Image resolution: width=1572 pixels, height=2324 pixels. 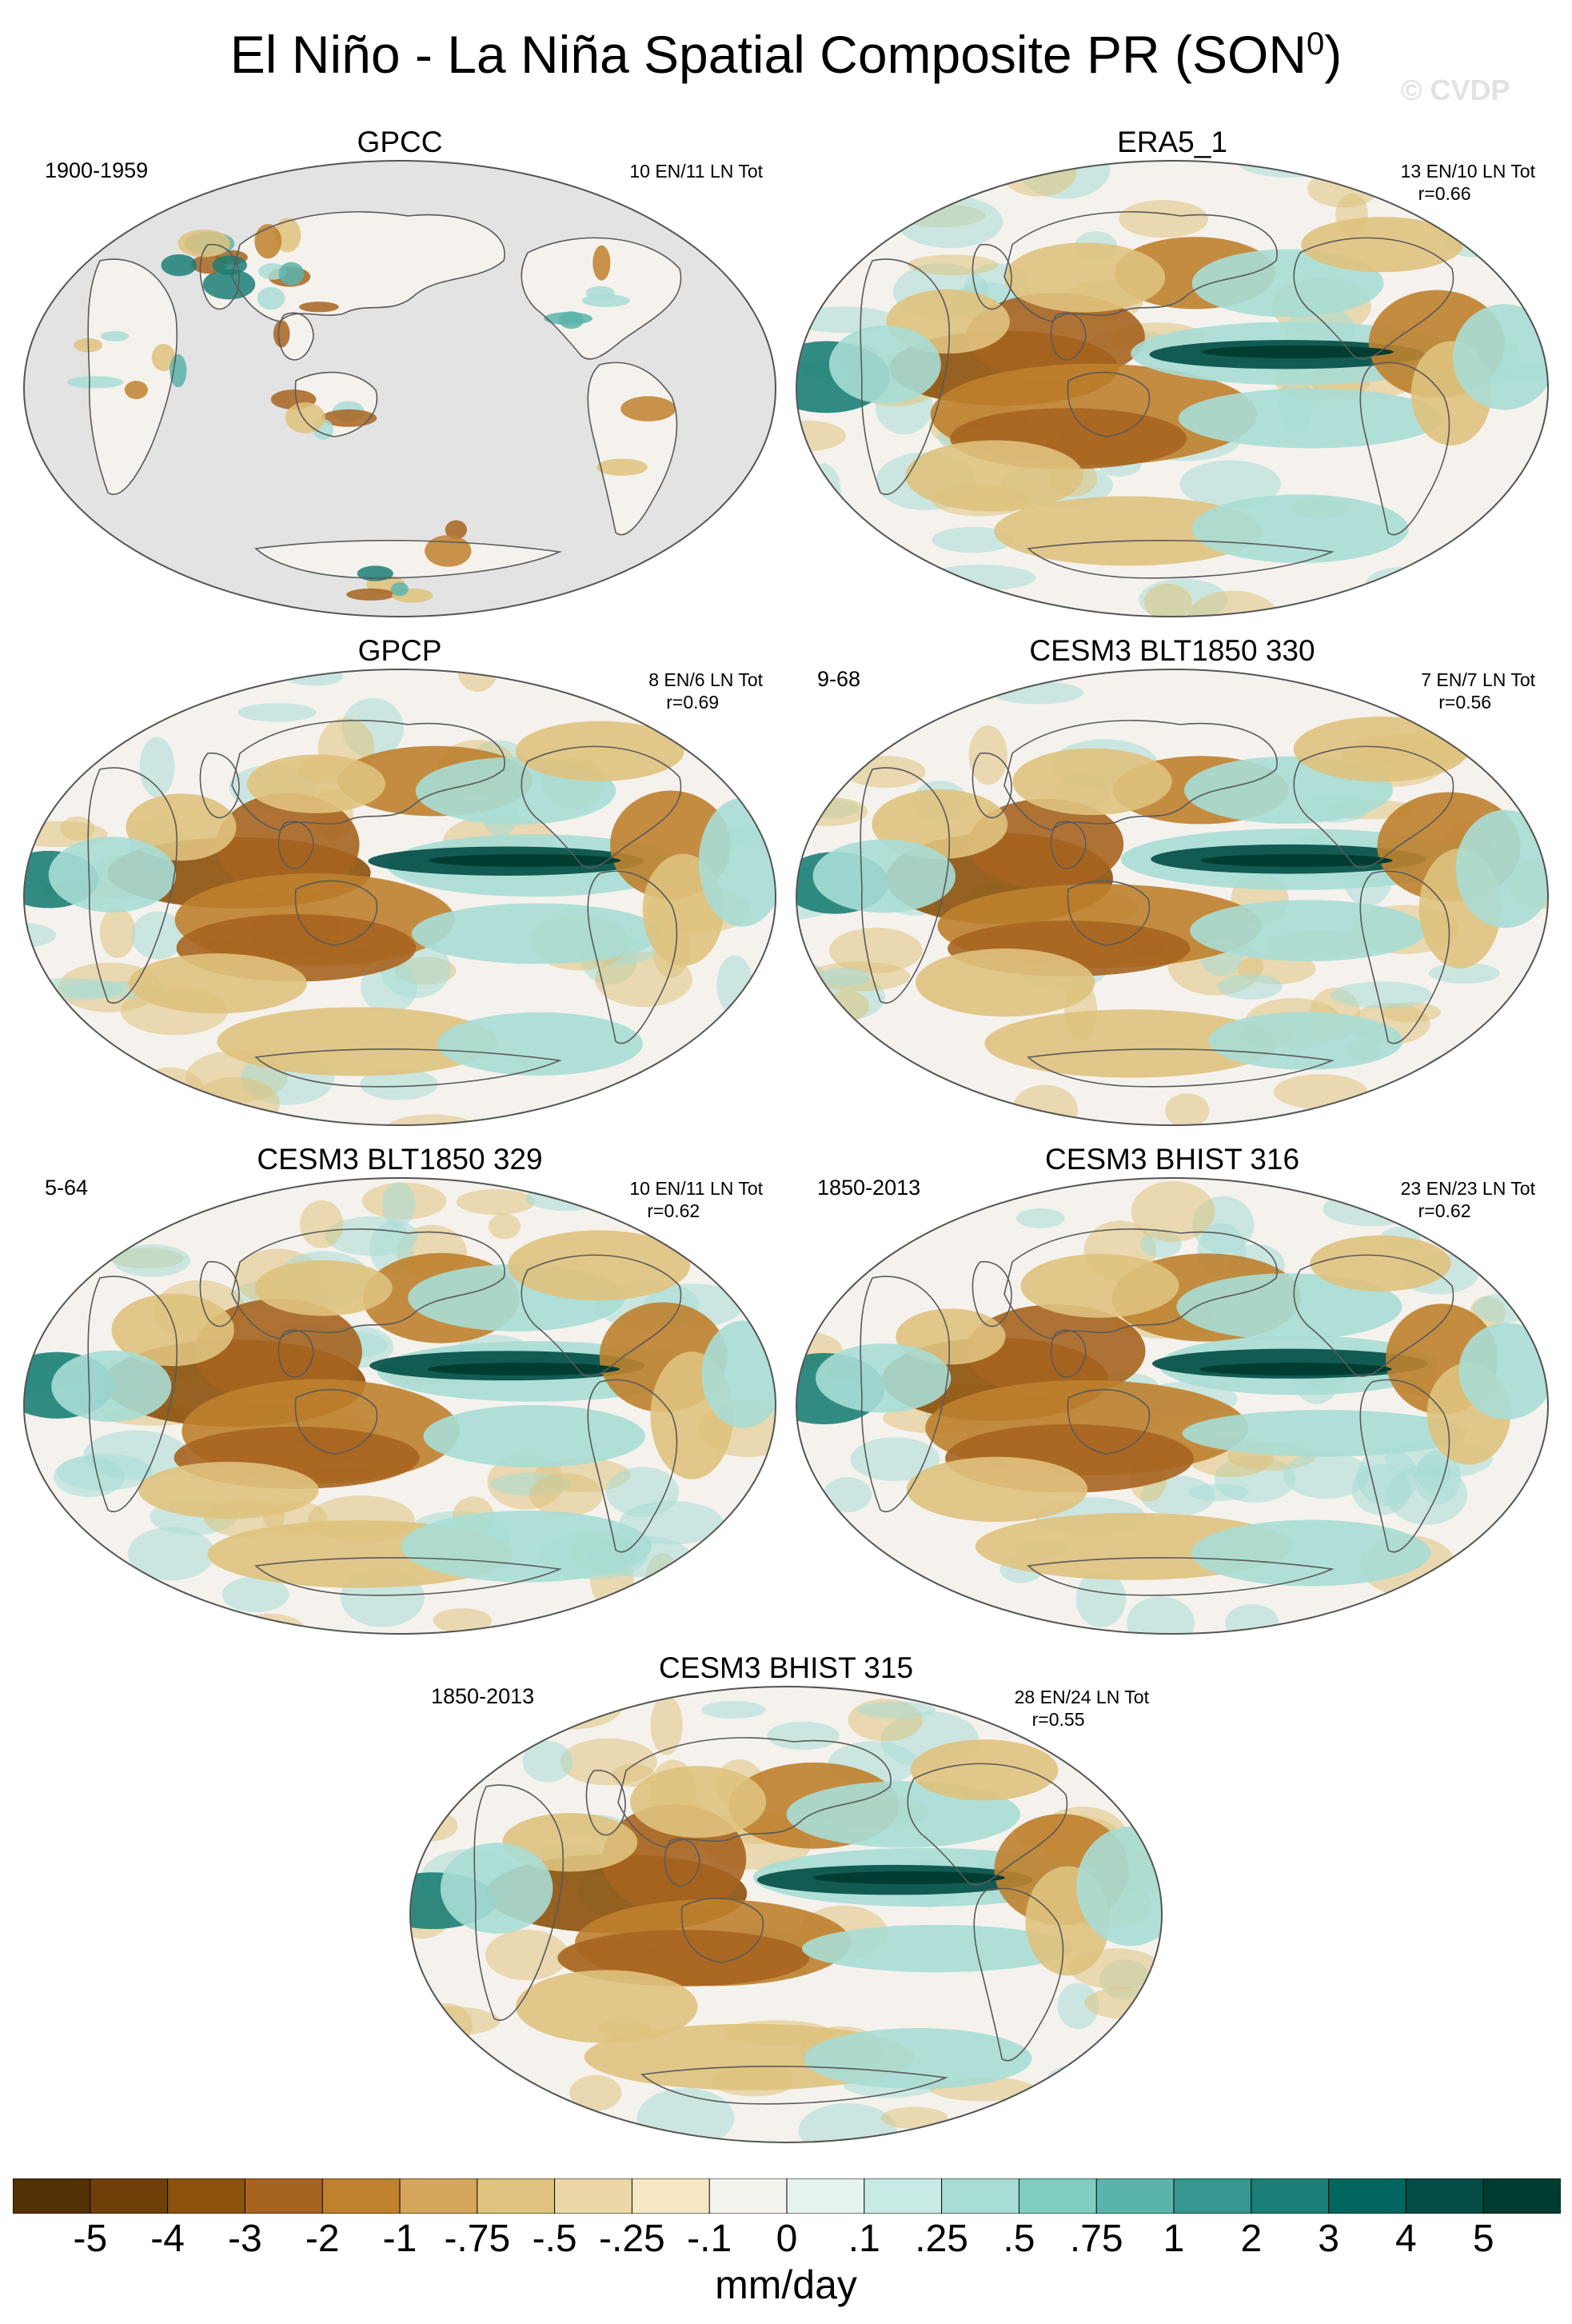 What do you see at coordinates (1334, 54) in the screenshot?
I see `title-close-paren: )` at bounding box center [1334, 54].